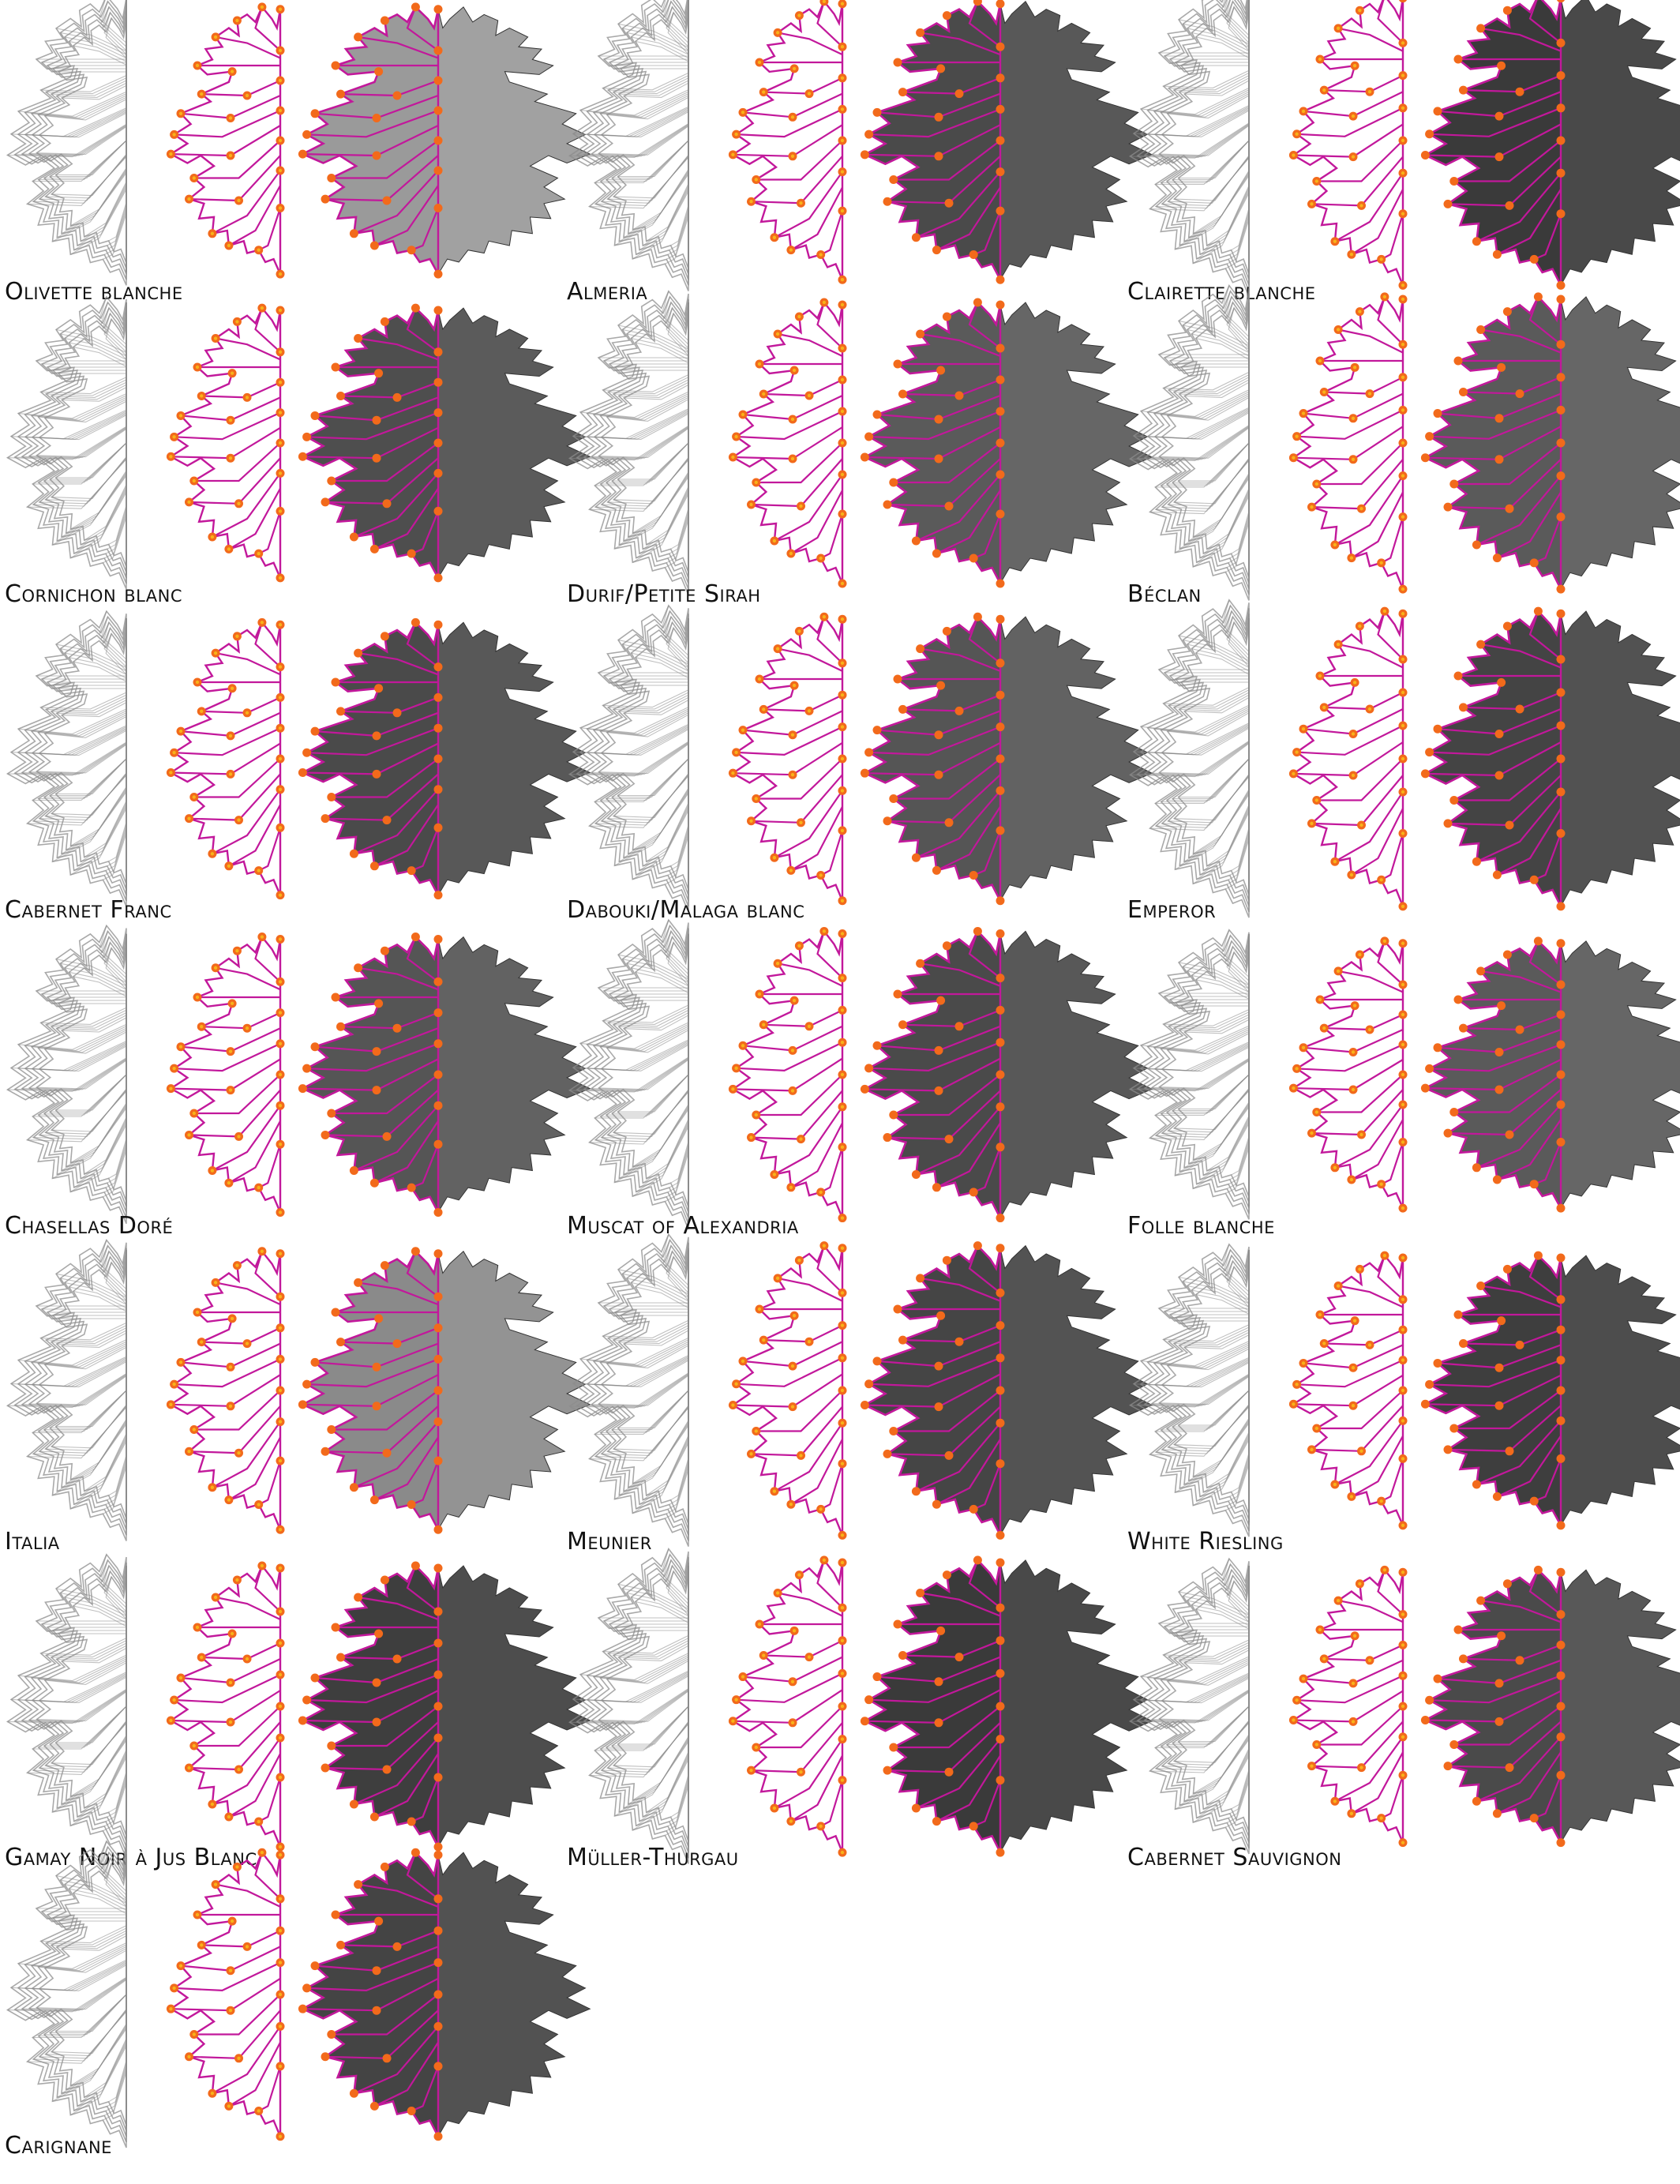 This screenshot has width=1680, height=2184. I want to click on cultivar-label: Cornichon blanc, so click(94, 594).